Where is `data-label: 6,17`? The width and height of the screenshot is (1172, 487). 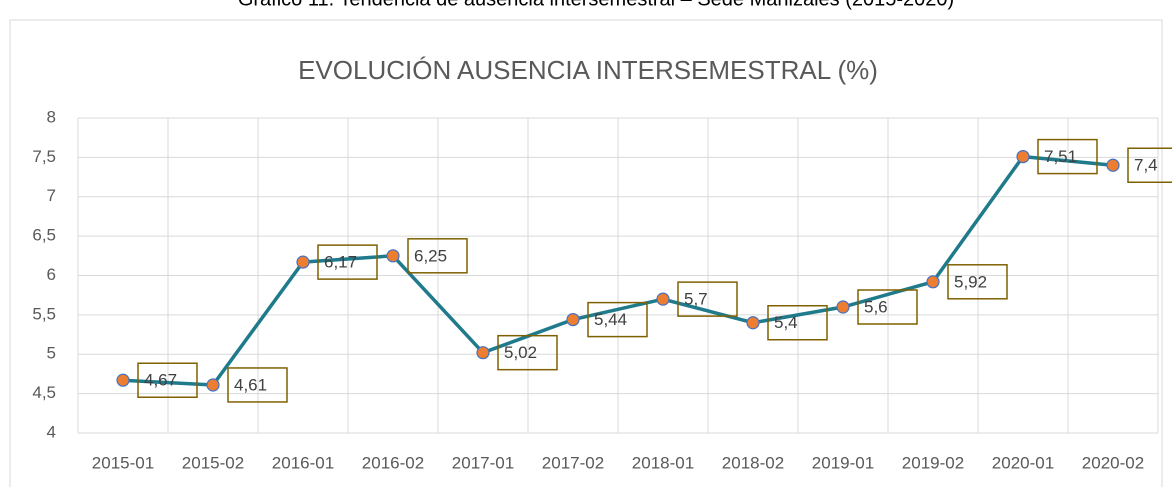 data-label: 6,17 is located at coordinates (340, 262).